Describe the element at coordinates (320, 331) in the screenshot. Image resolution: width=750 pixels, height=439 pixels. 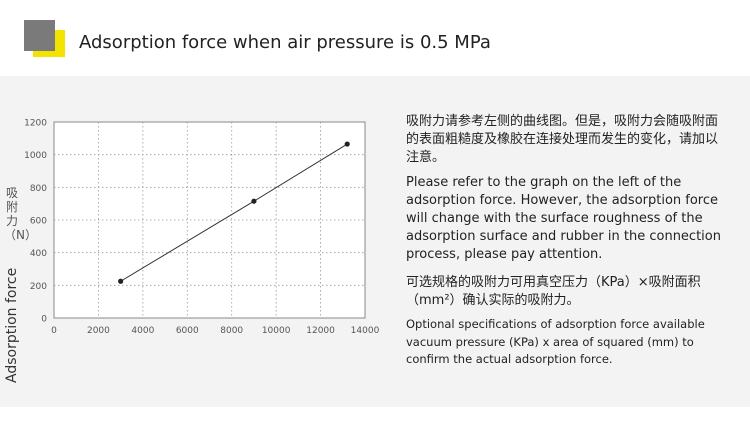
I see `x-tick-label: 12000` at that location.